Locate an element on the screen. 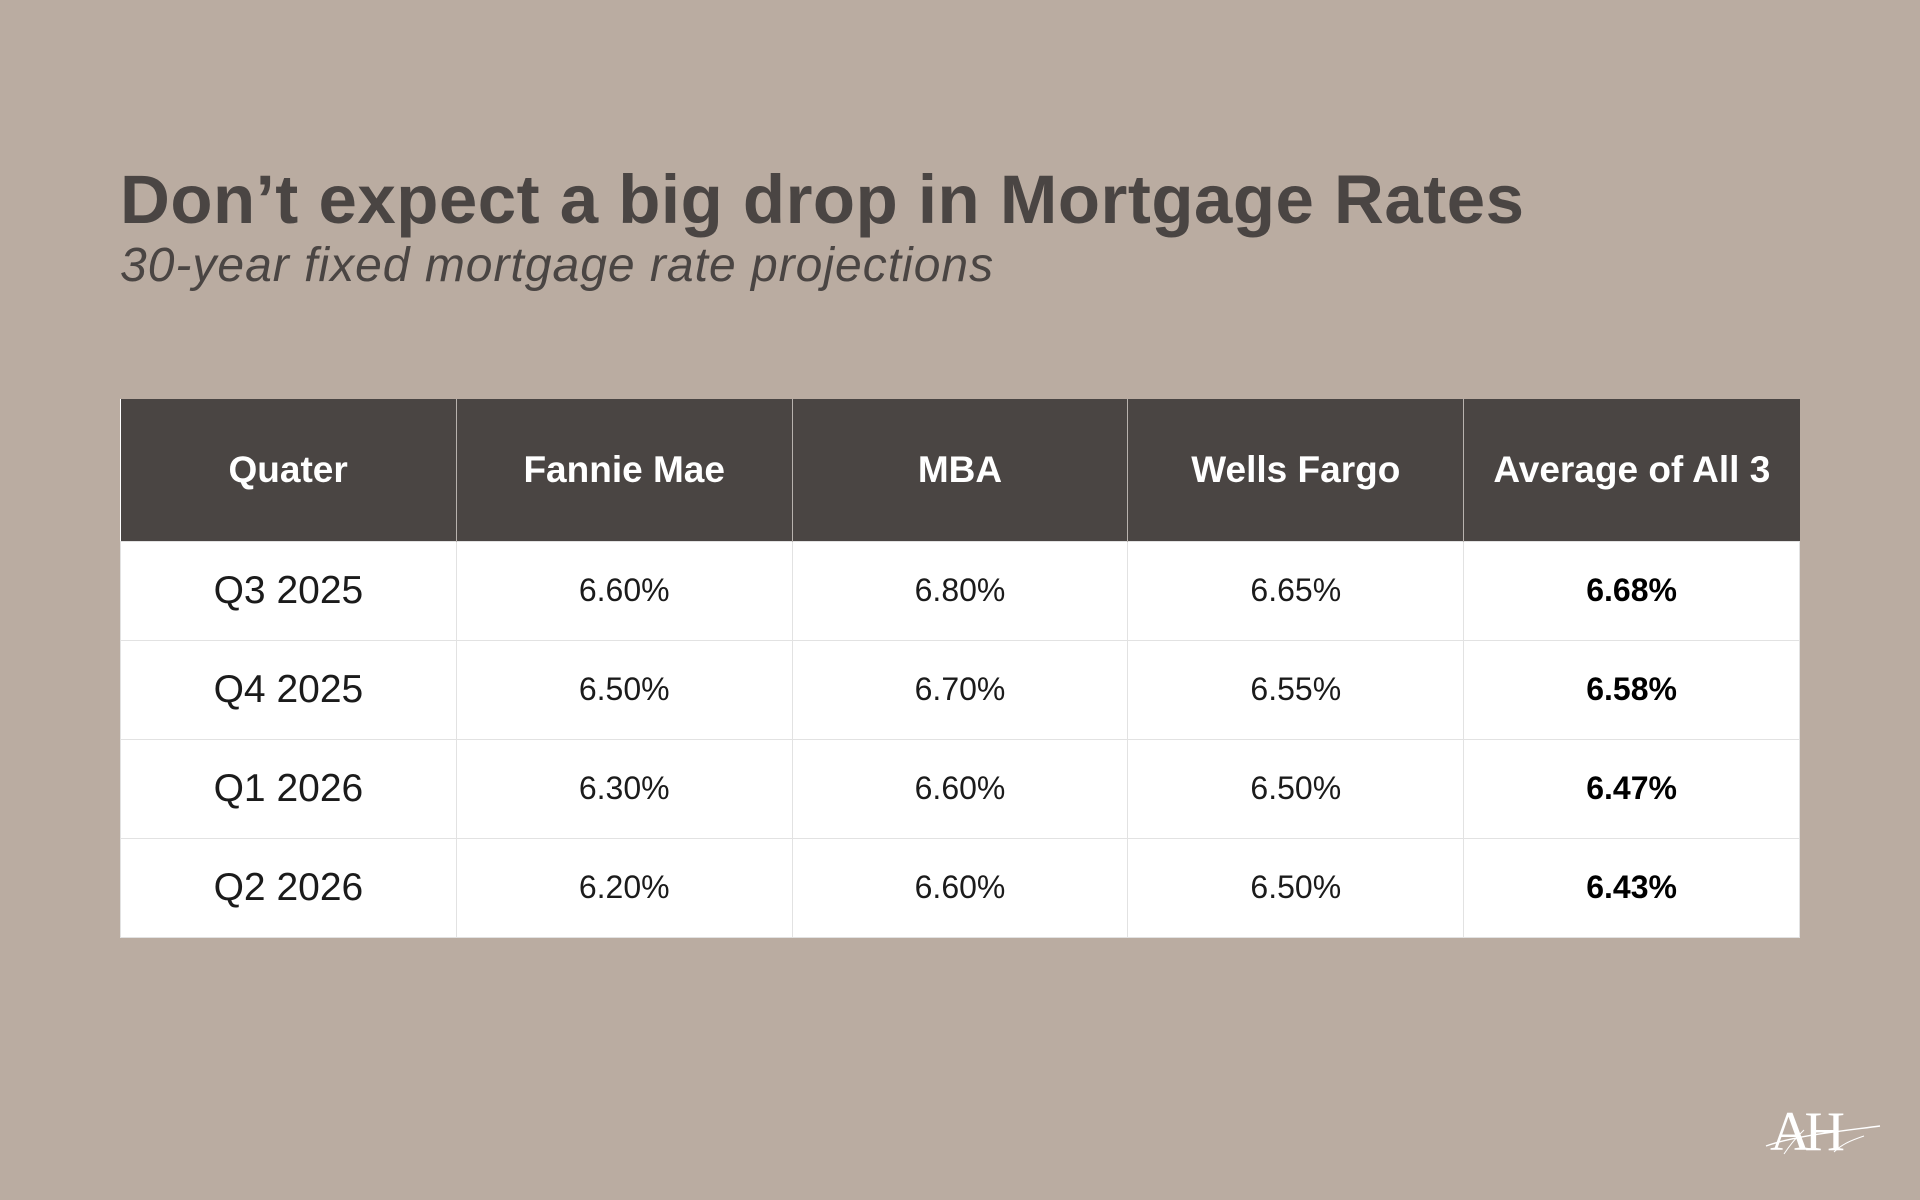  average-rate-cell: 6.68% is located at coordinates (1631, 590).